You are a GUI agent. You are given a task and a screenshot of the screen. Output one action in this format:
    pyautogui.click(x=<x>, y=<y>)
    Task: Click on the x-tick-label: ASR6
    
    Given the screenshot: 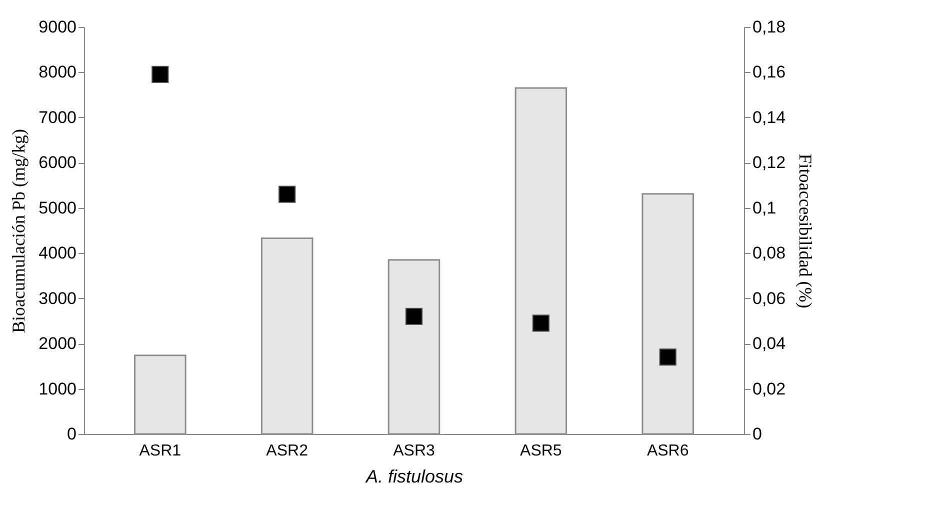 What is the action you would take?
    pyautogui.click(x=667, y=451)
    